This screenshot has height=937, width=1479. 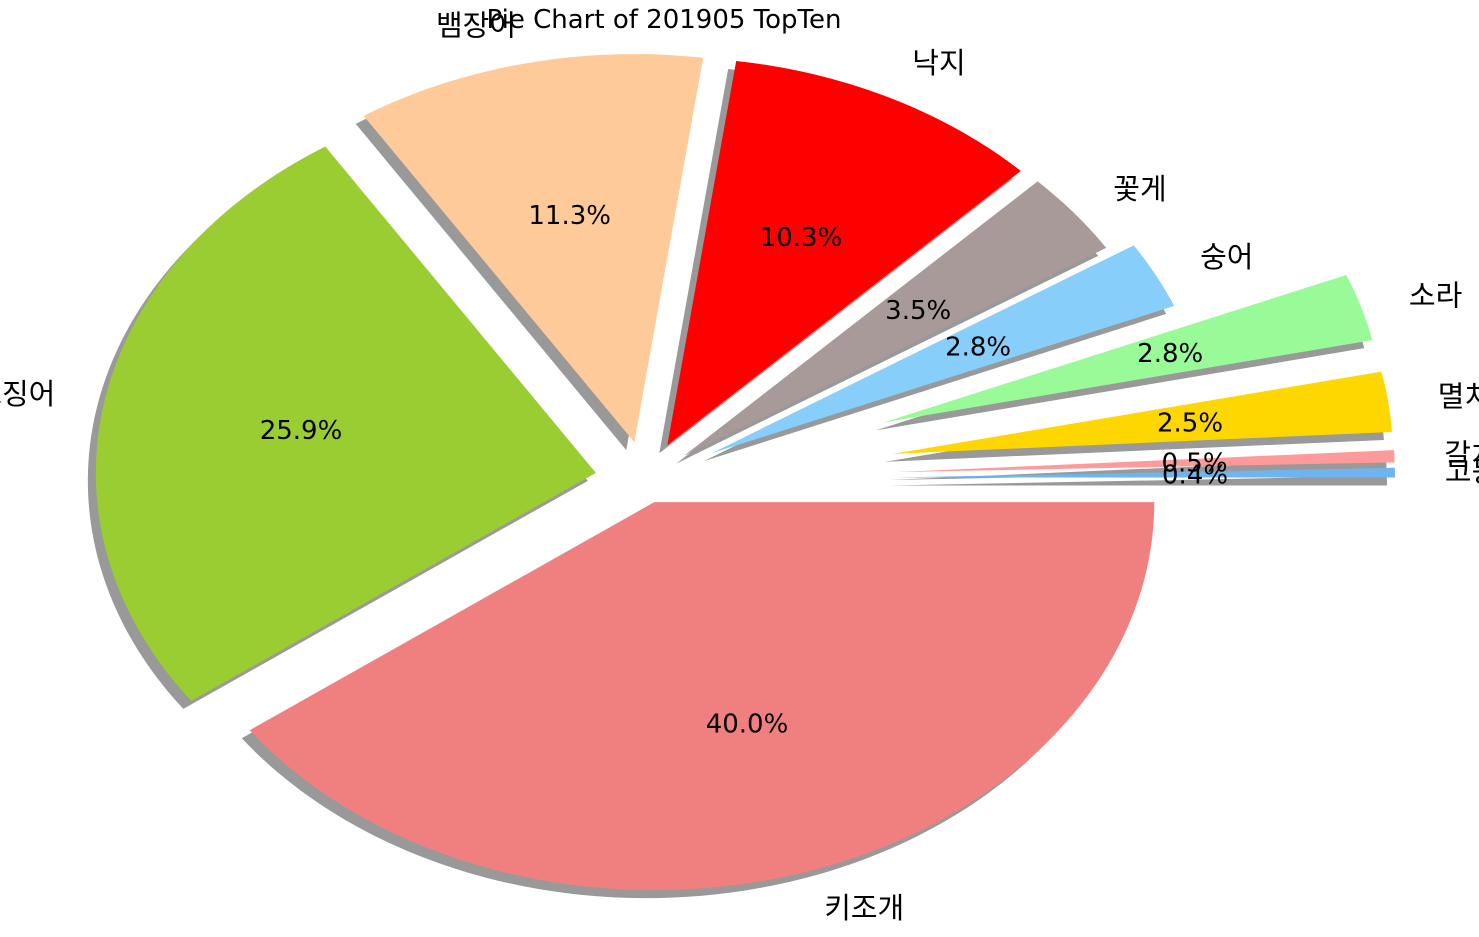 I want to click on slice-3-percent: 11.3%, so click(x=569, y=216).